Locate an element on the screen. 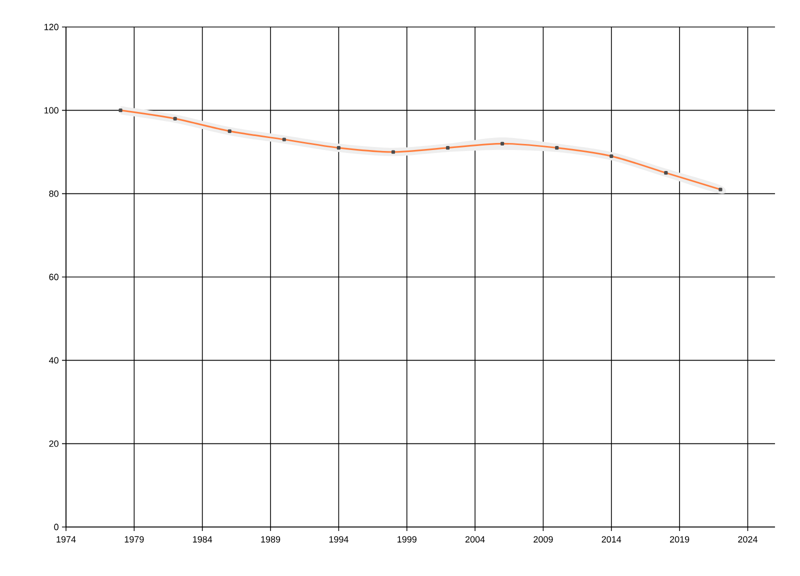 The image size is (800, 576). x-tick-label: 2024 is located at coordinates (748, 539).